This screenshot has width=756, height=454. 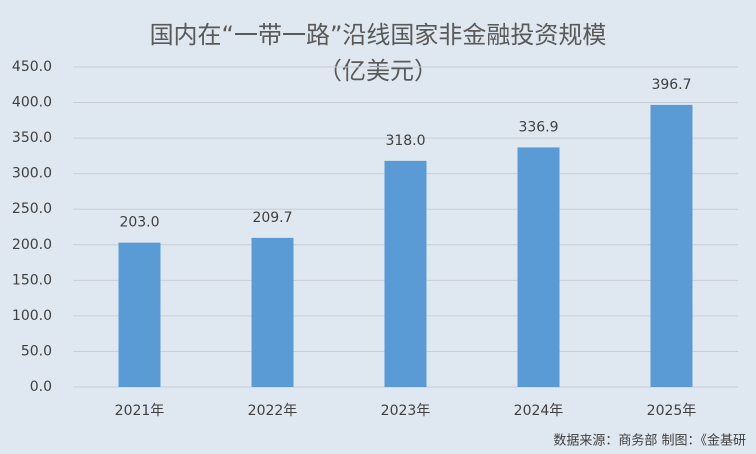 What do you see at coordinates (36, 351) in the screenshot?
I see `y-tick-label: 50.0` at bounding box center [36, 351].